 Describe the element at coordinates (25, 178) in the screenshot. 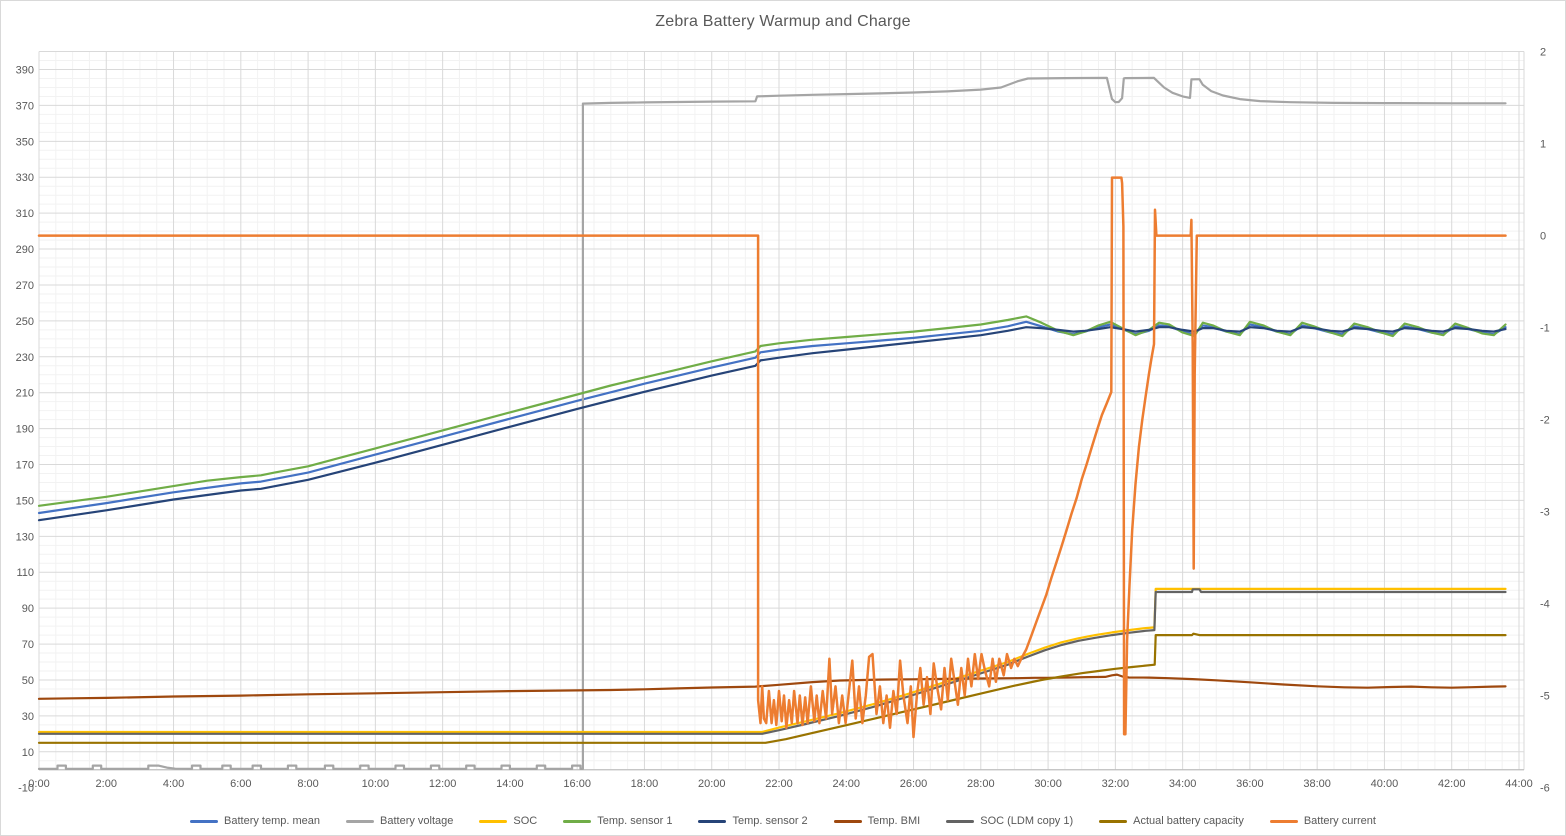

I see `y-left-tick-label: 330` at that location.